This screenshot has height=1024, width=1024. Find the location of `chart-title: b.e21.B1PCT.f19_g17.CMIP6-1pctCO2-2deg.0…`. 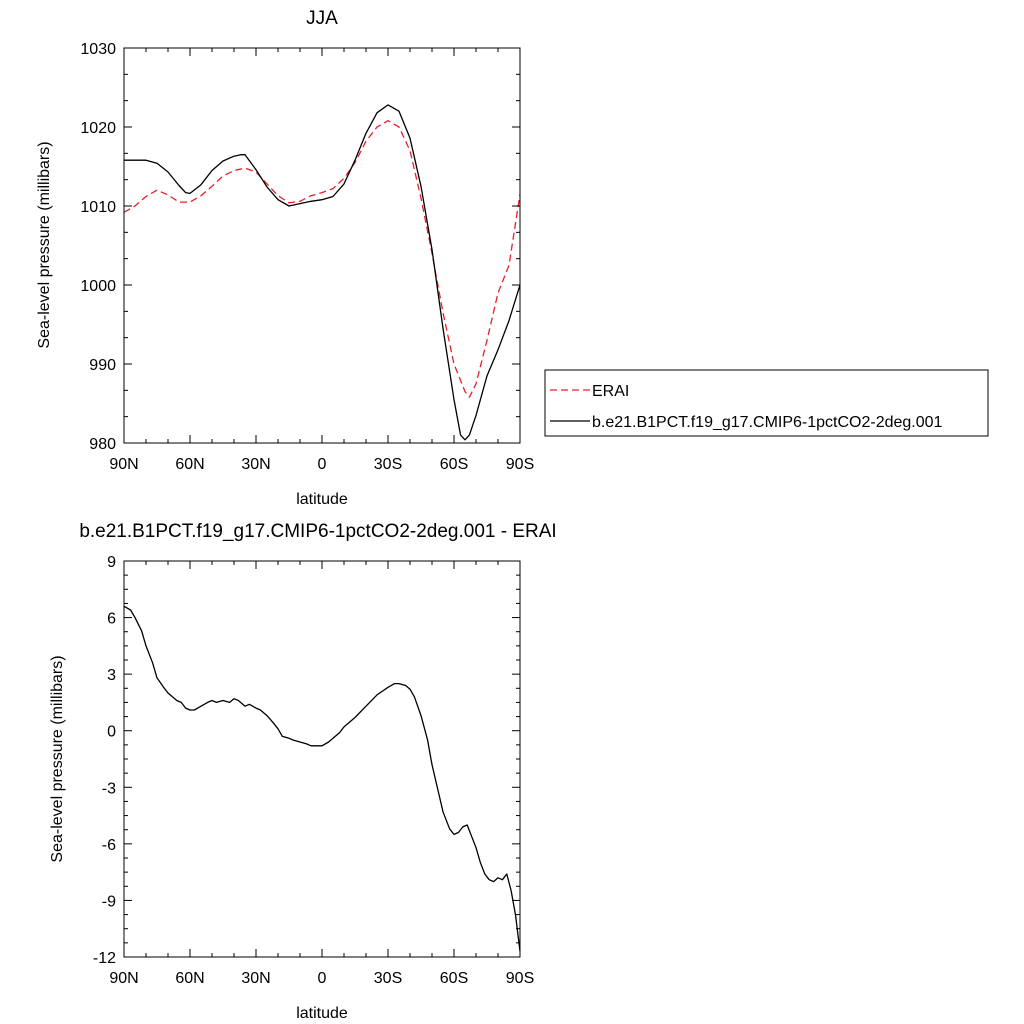

chart-title: b.e21.B1PCT.f19_g17.CMIP6-1pctCO2-2deg.0… is located at coordinates (317, 531).